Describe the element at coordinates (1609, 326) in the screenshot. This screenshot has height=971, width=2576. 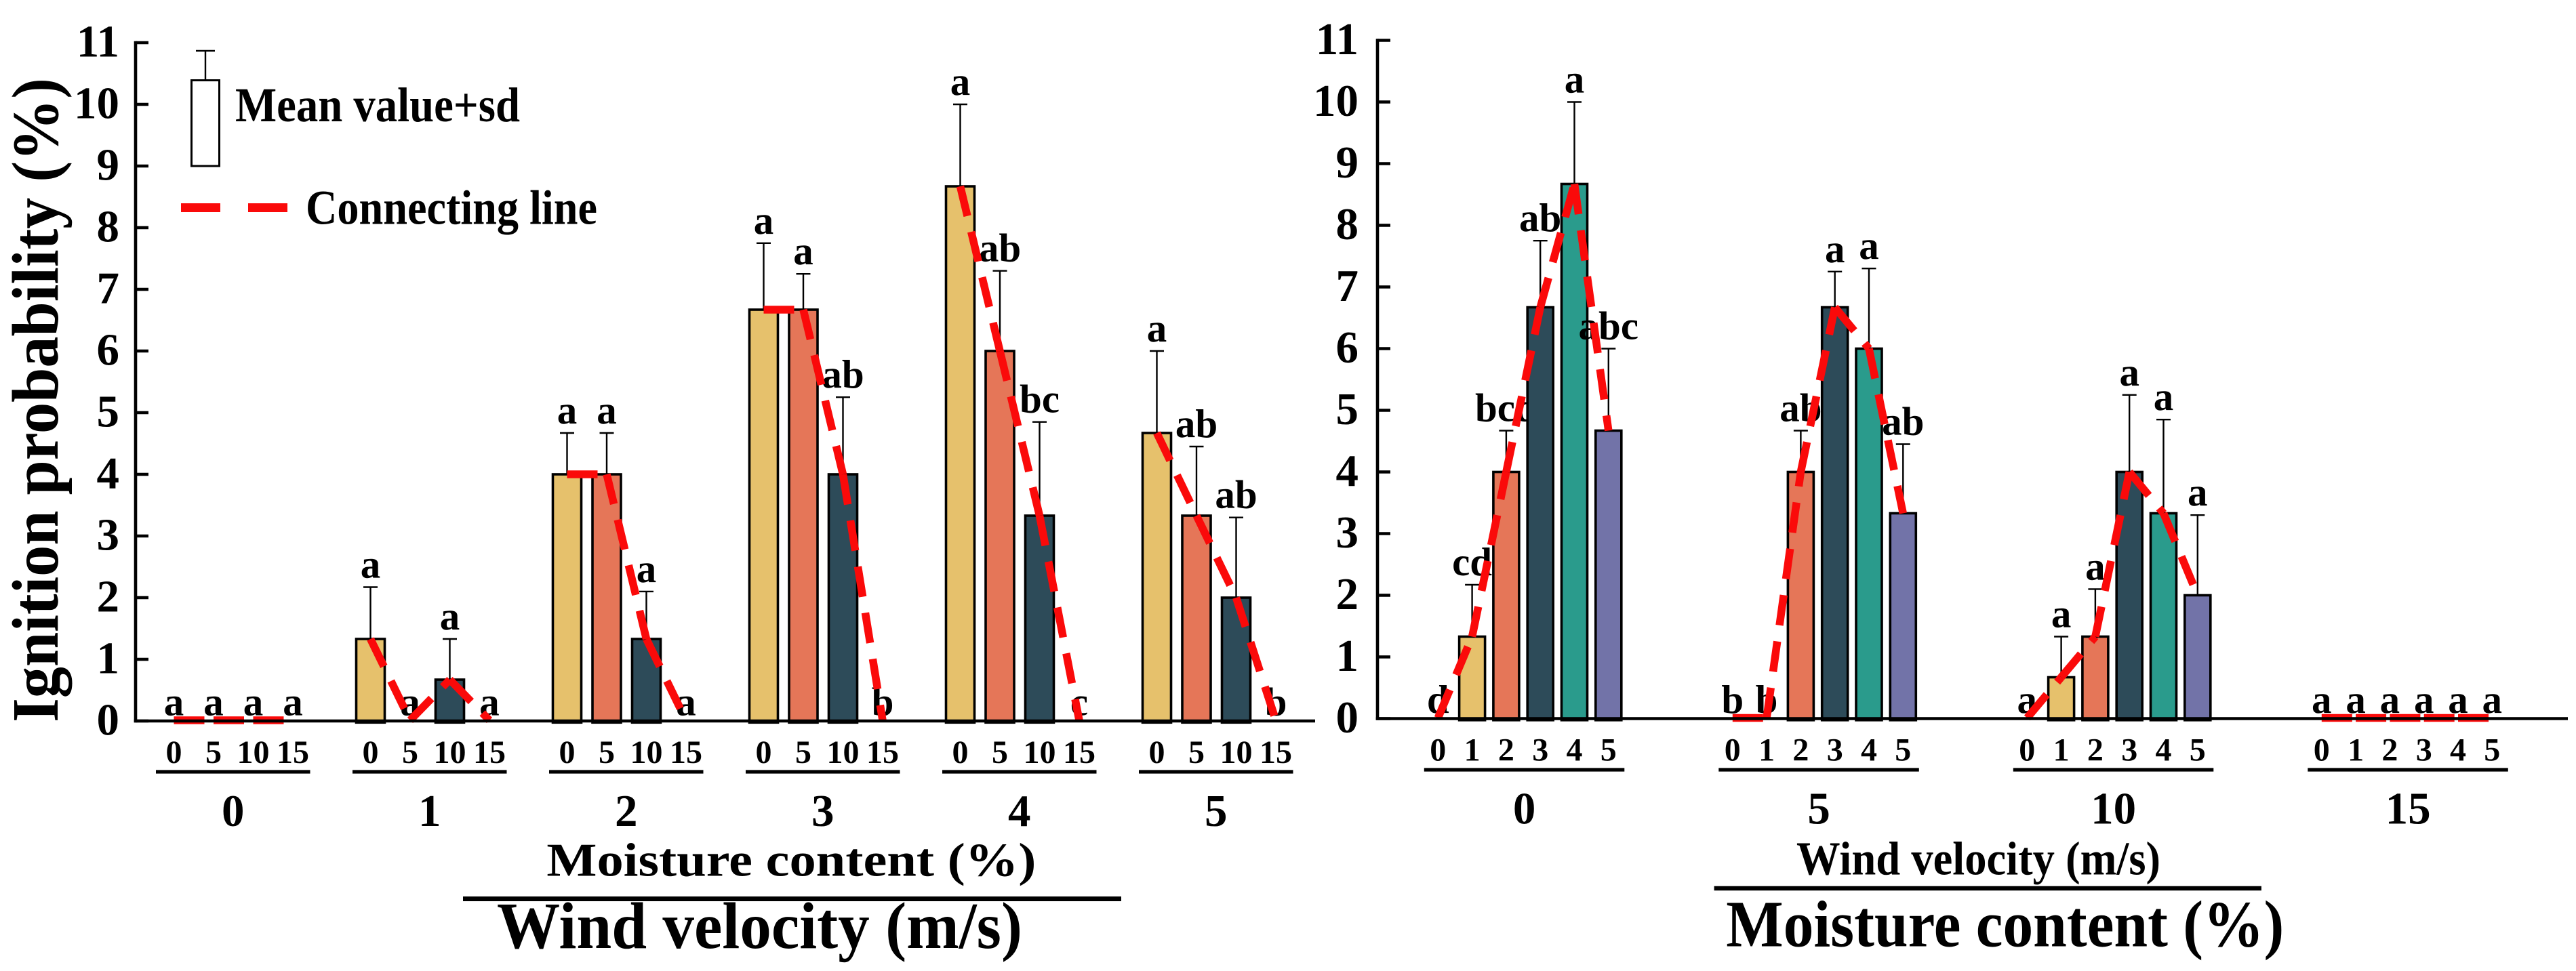
I see `svg-text: abc` at that location.